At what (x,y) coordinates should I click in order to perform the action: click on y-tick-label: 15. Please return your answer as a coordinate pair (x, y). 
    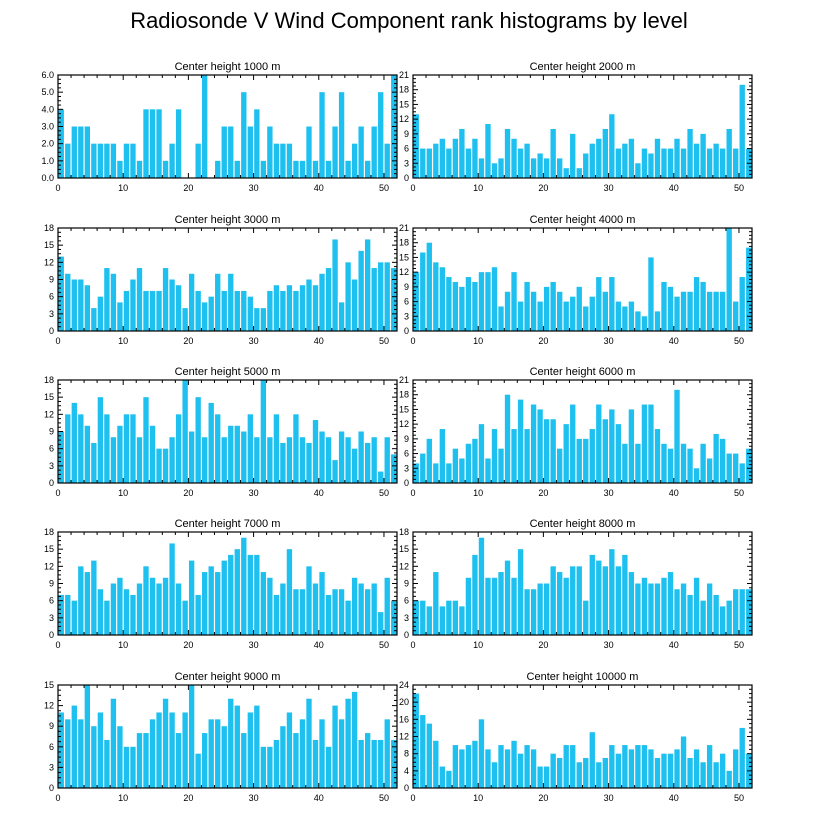
    Looking at the image, I should click on (404, 257).